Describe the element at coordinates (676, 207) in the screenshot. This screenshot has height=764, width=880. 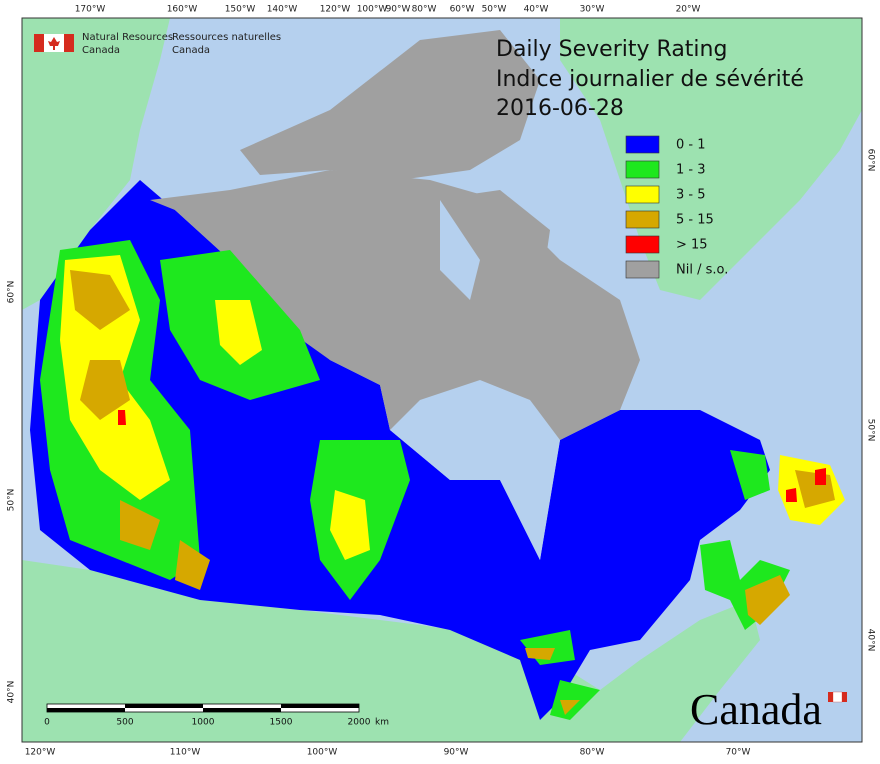
I see `legend: 0 - 1 1 - 3 3 - 5 5 - 15 > 15 Nil / s.o.` at that location.